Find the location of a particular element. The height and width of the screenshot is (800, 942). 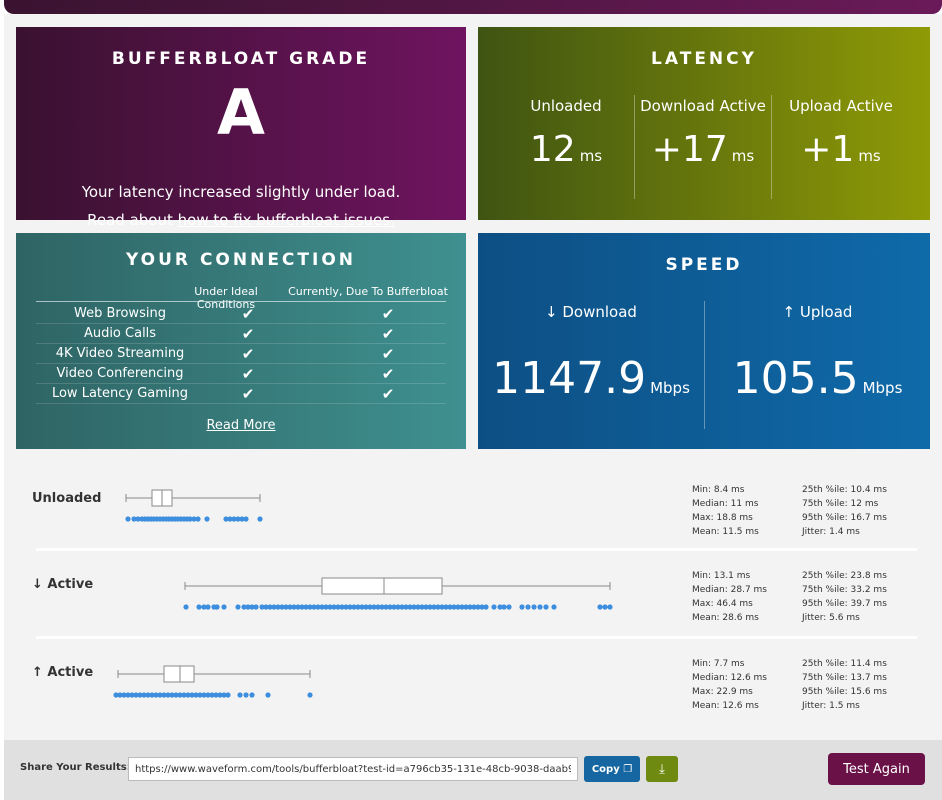

latency-number: +1 is located at coordinates (828, 149).